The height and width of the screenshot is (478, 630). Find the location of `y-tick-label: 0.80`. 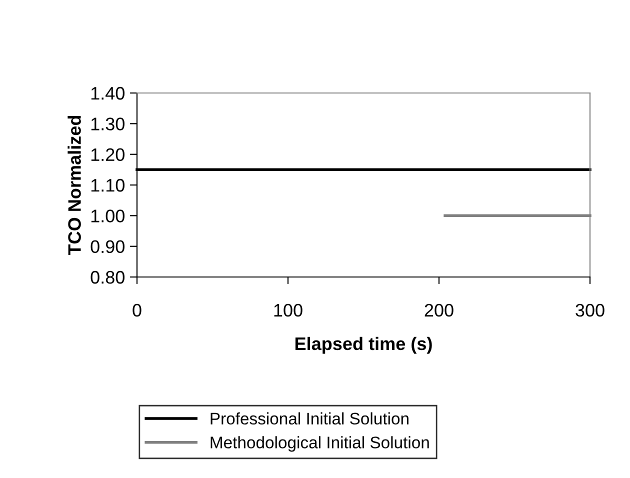

y-tick-label: 0.80 is located at coordinates (107, 277).